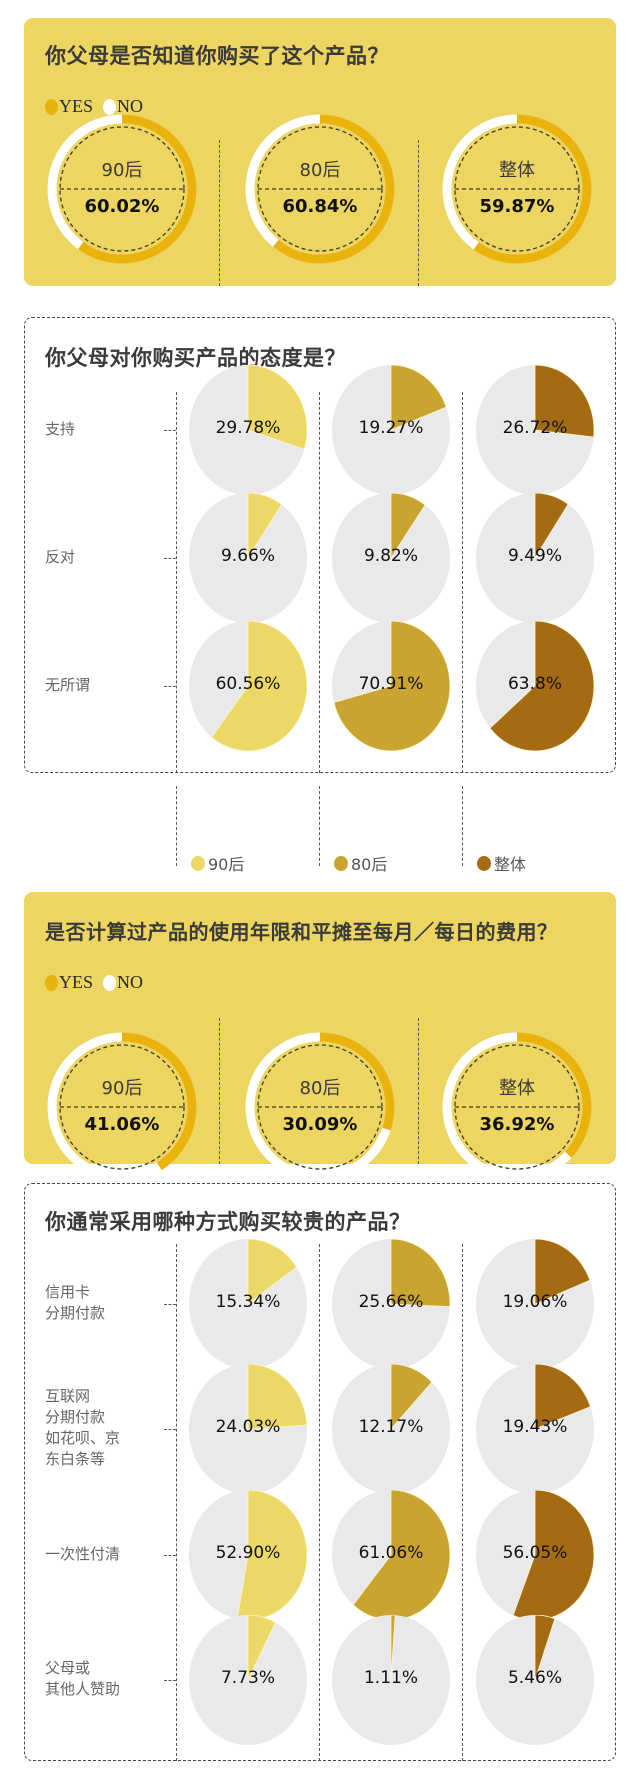 This screenshot has height=1779, width=640. I want to click on pie-parents-sponsor-overall: 5.46%, so click(535, 1680).